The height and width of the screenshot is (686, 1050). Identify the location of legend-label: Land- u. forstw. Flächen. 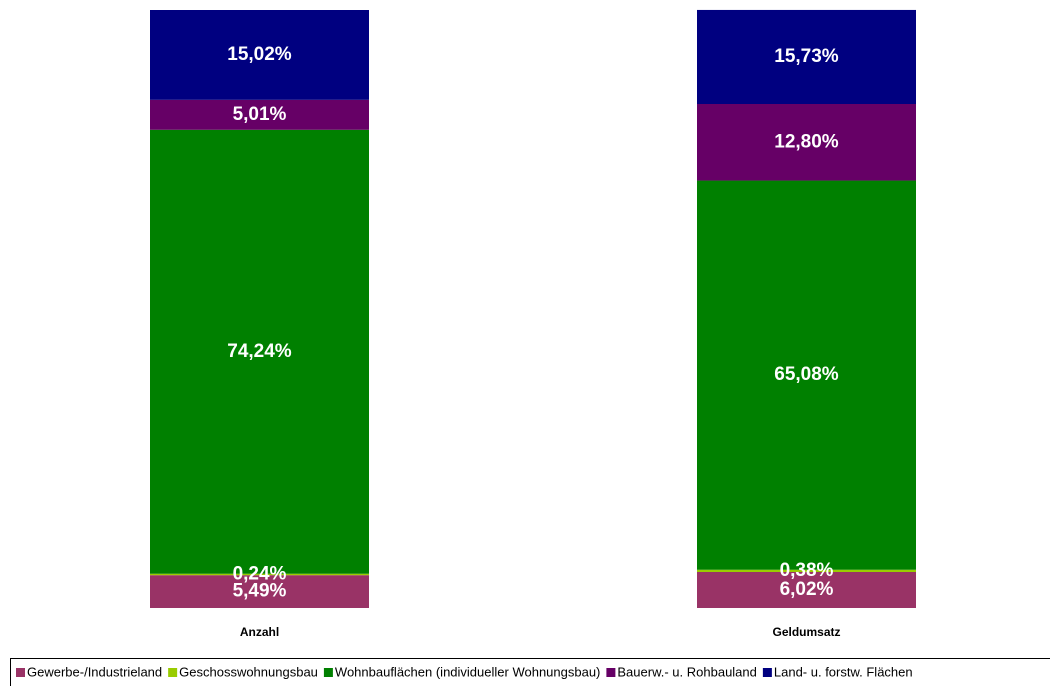
(843, 671).